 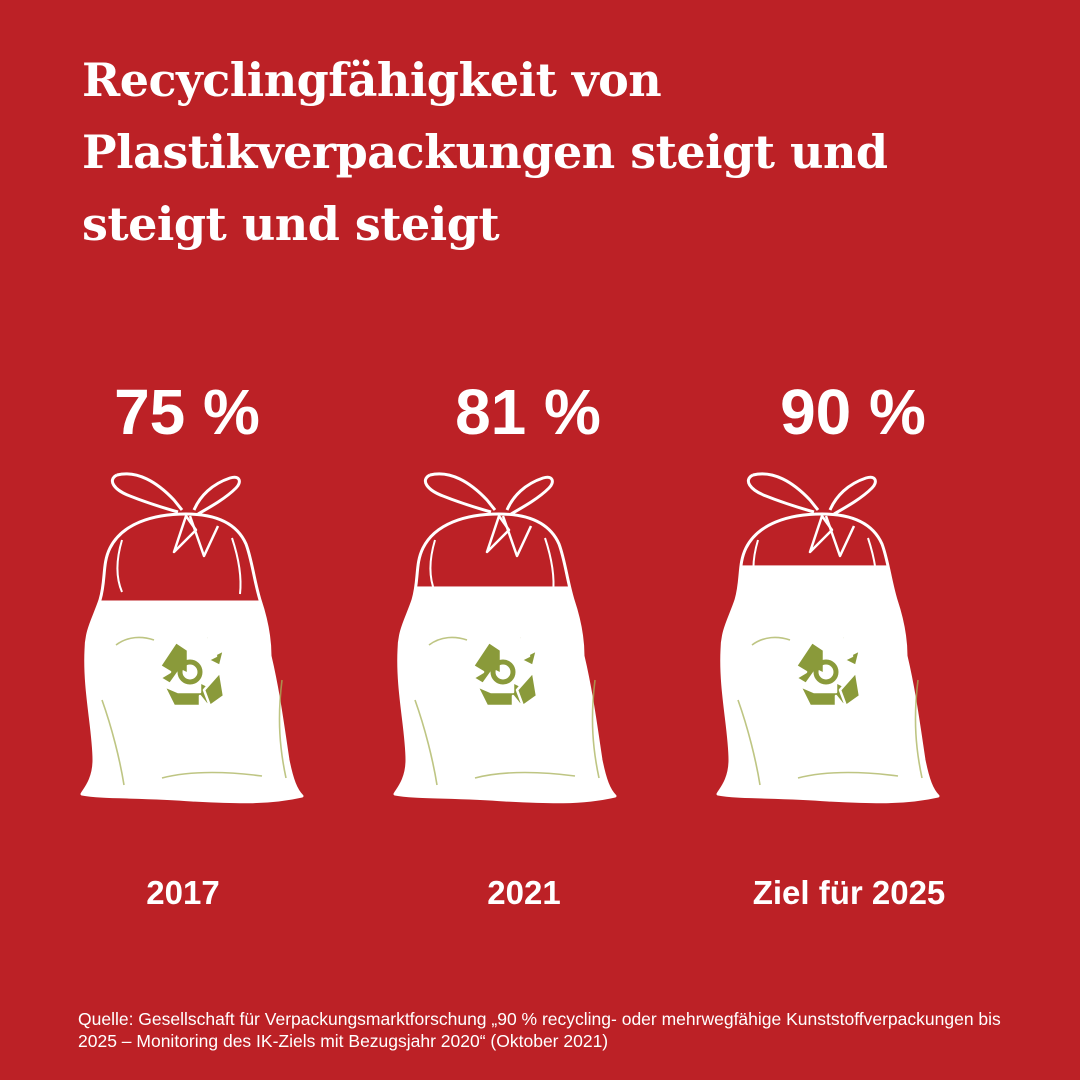 What do you see at coordinates (182, 892) in the screenshot?
I see `category-label: 2017` at bounding box center [182, 892].